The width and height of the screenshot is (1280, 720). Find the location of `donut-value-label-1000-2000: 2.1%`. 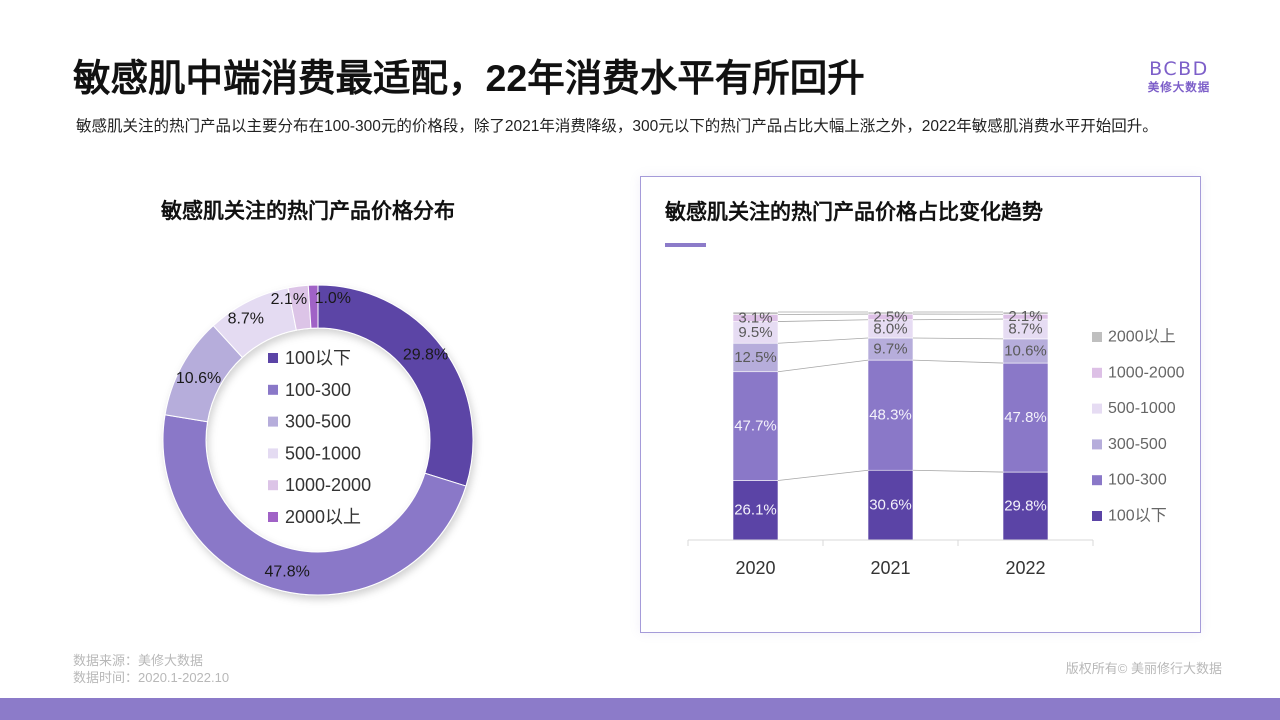

donut-value-label-1000-2000: 2.1% is located at coordinates (289, 299).